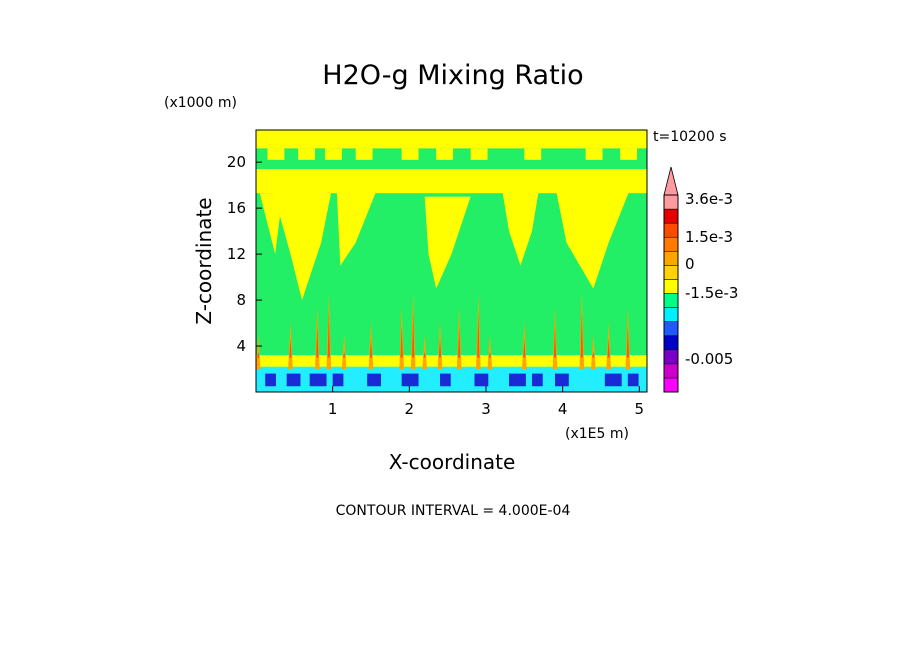 The image size is (904, 654). I want to click on low-yellow-band, so click(451, 361).